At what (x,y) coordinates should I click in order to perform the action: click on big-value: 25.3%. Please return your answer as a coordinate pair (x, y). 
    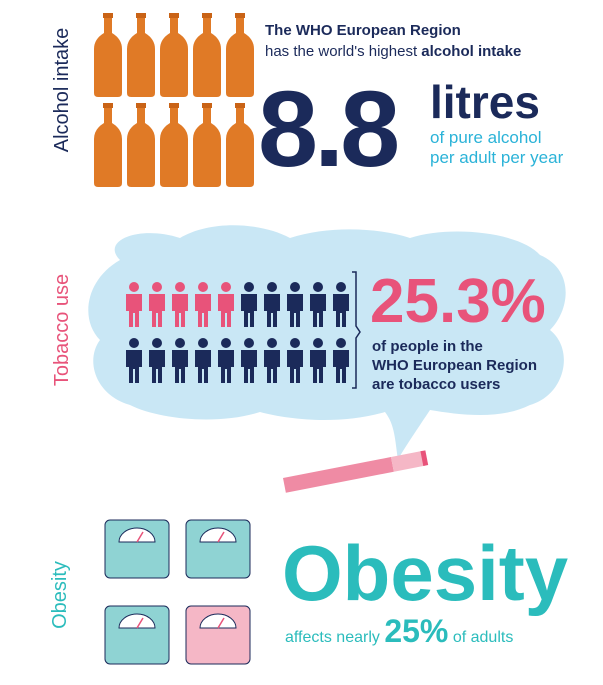
    Looking at the image, I should click on (458, 301).